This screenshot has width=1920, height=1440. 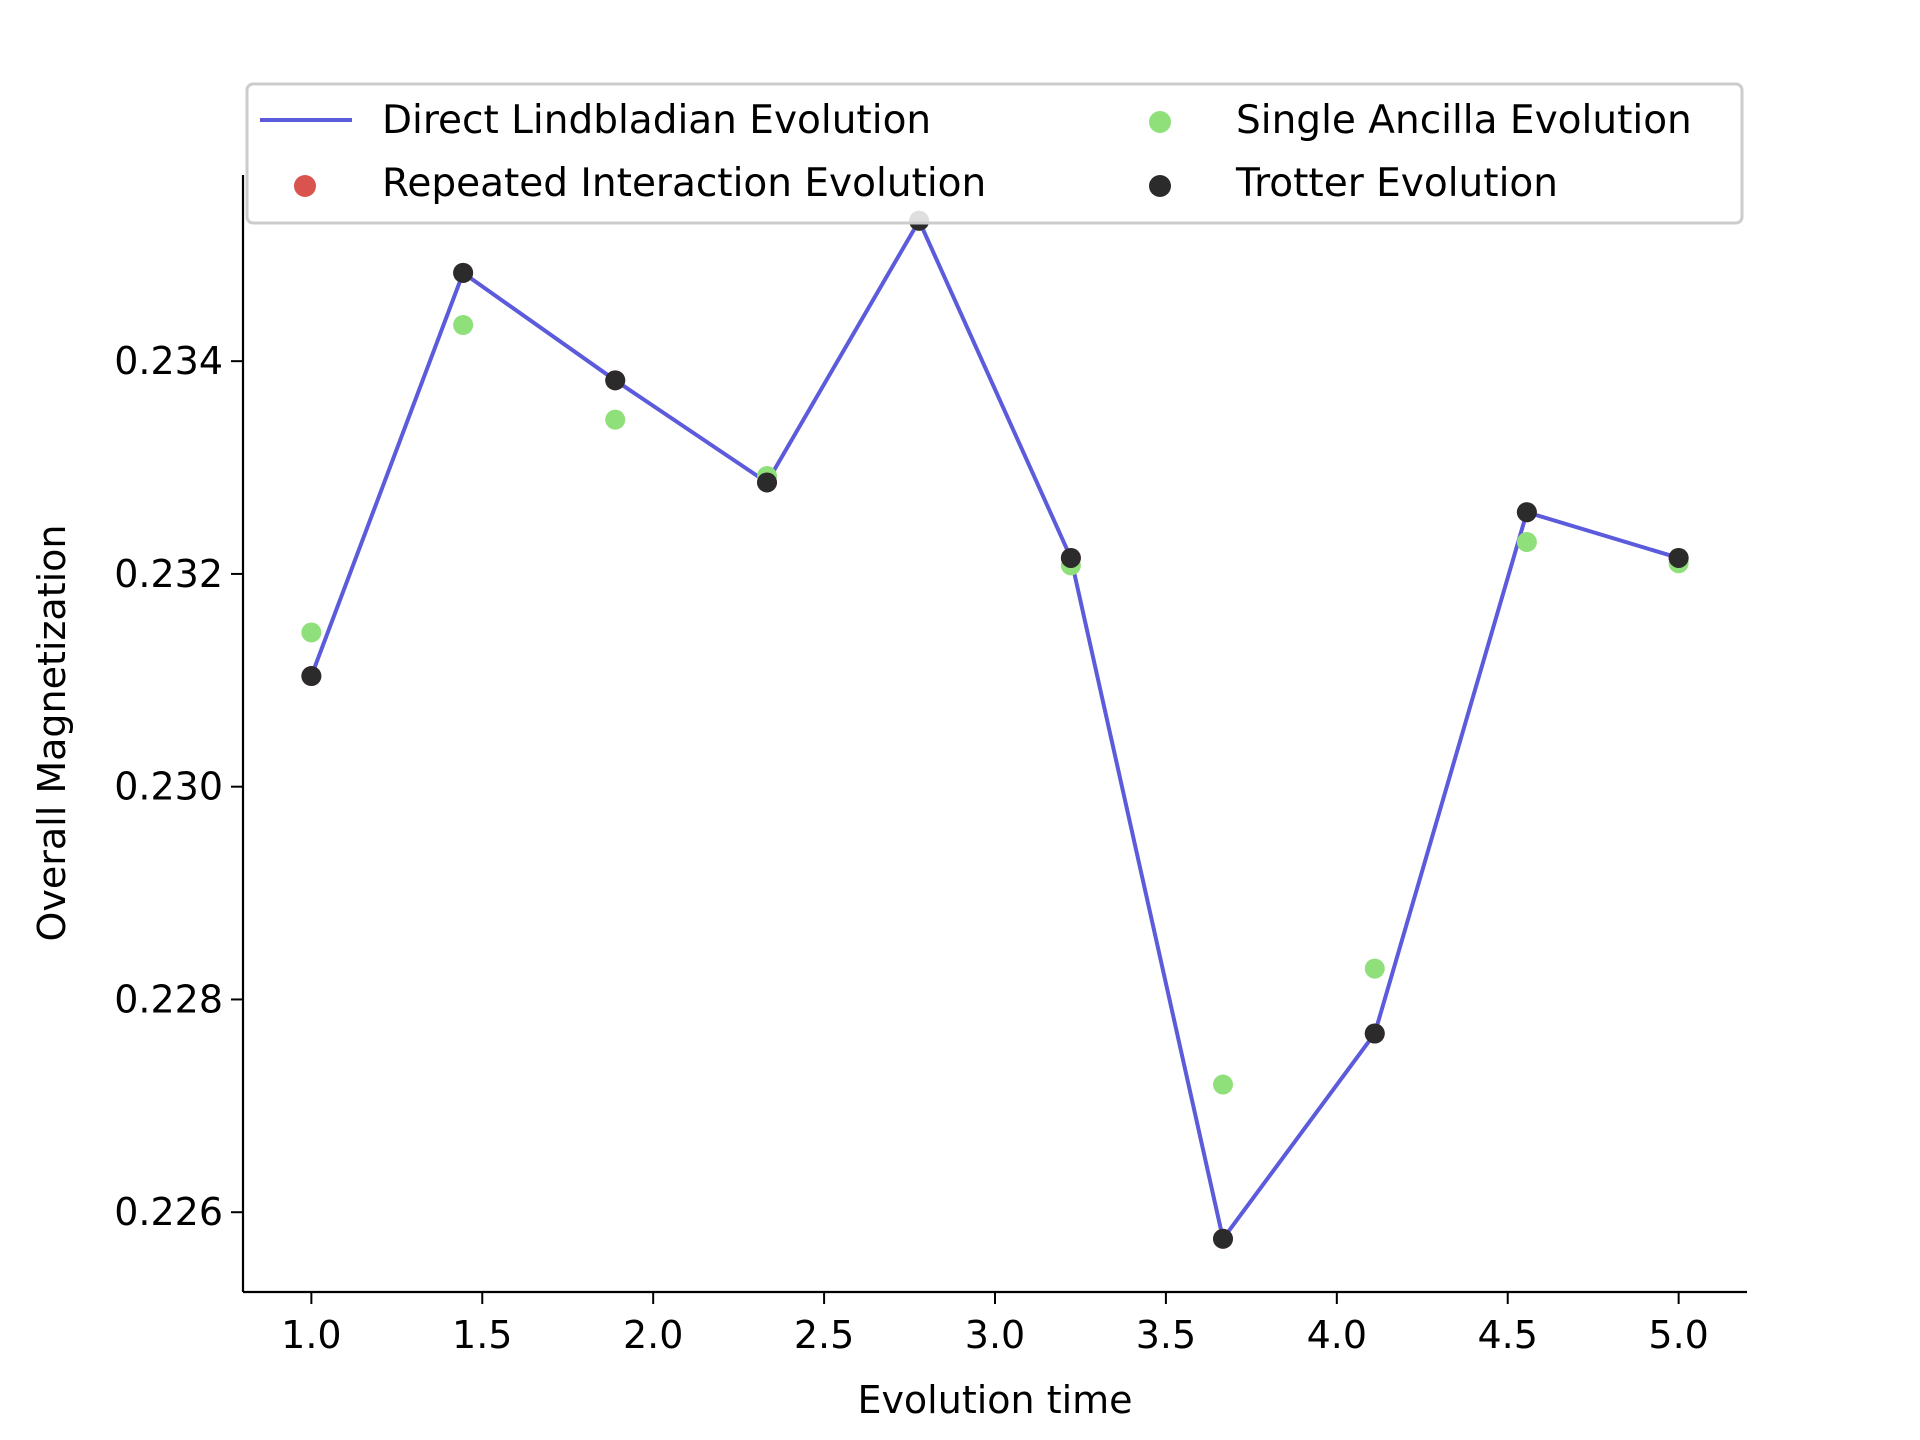 What do you see at coordinates (684, 183) in the screenshot?
I see `legend-label-repeated: Repeated Interaction Evolution` at bounding box center [684, 183].